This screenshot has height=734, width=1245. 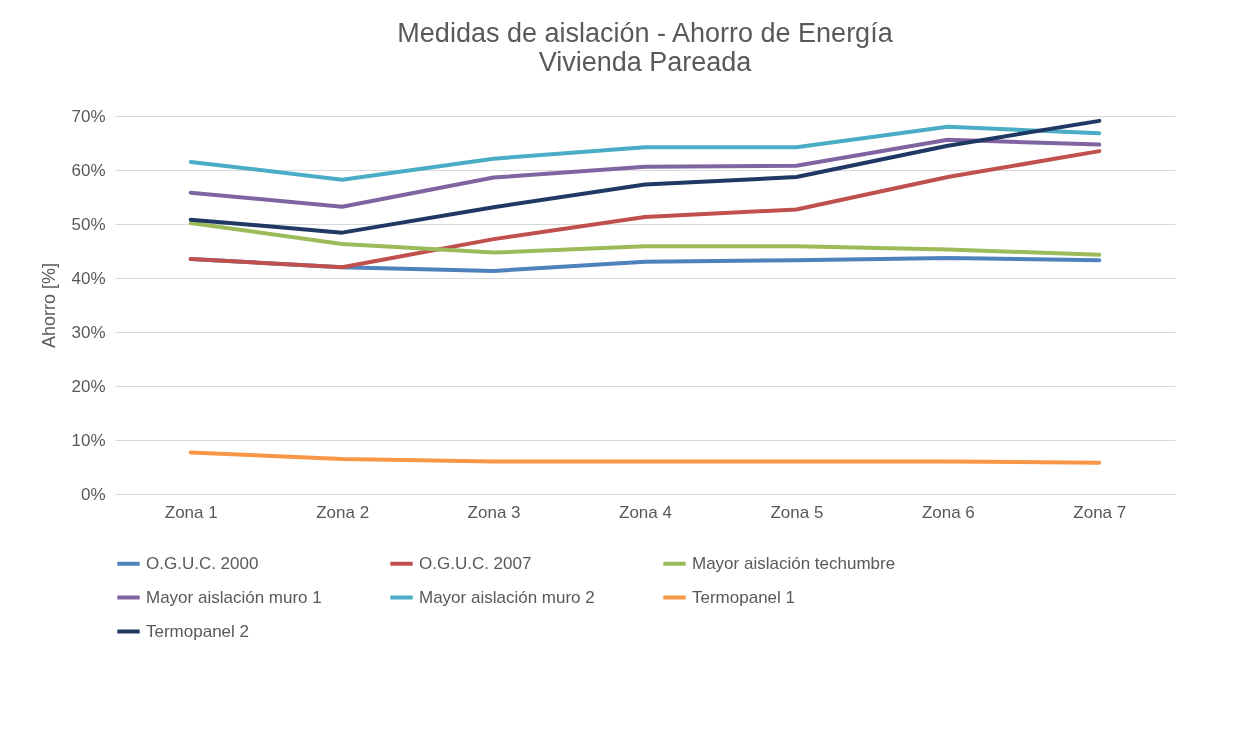 I want to click on text: Medidas de aislación - Ahorro de Energía, so click(x=645, y=33).